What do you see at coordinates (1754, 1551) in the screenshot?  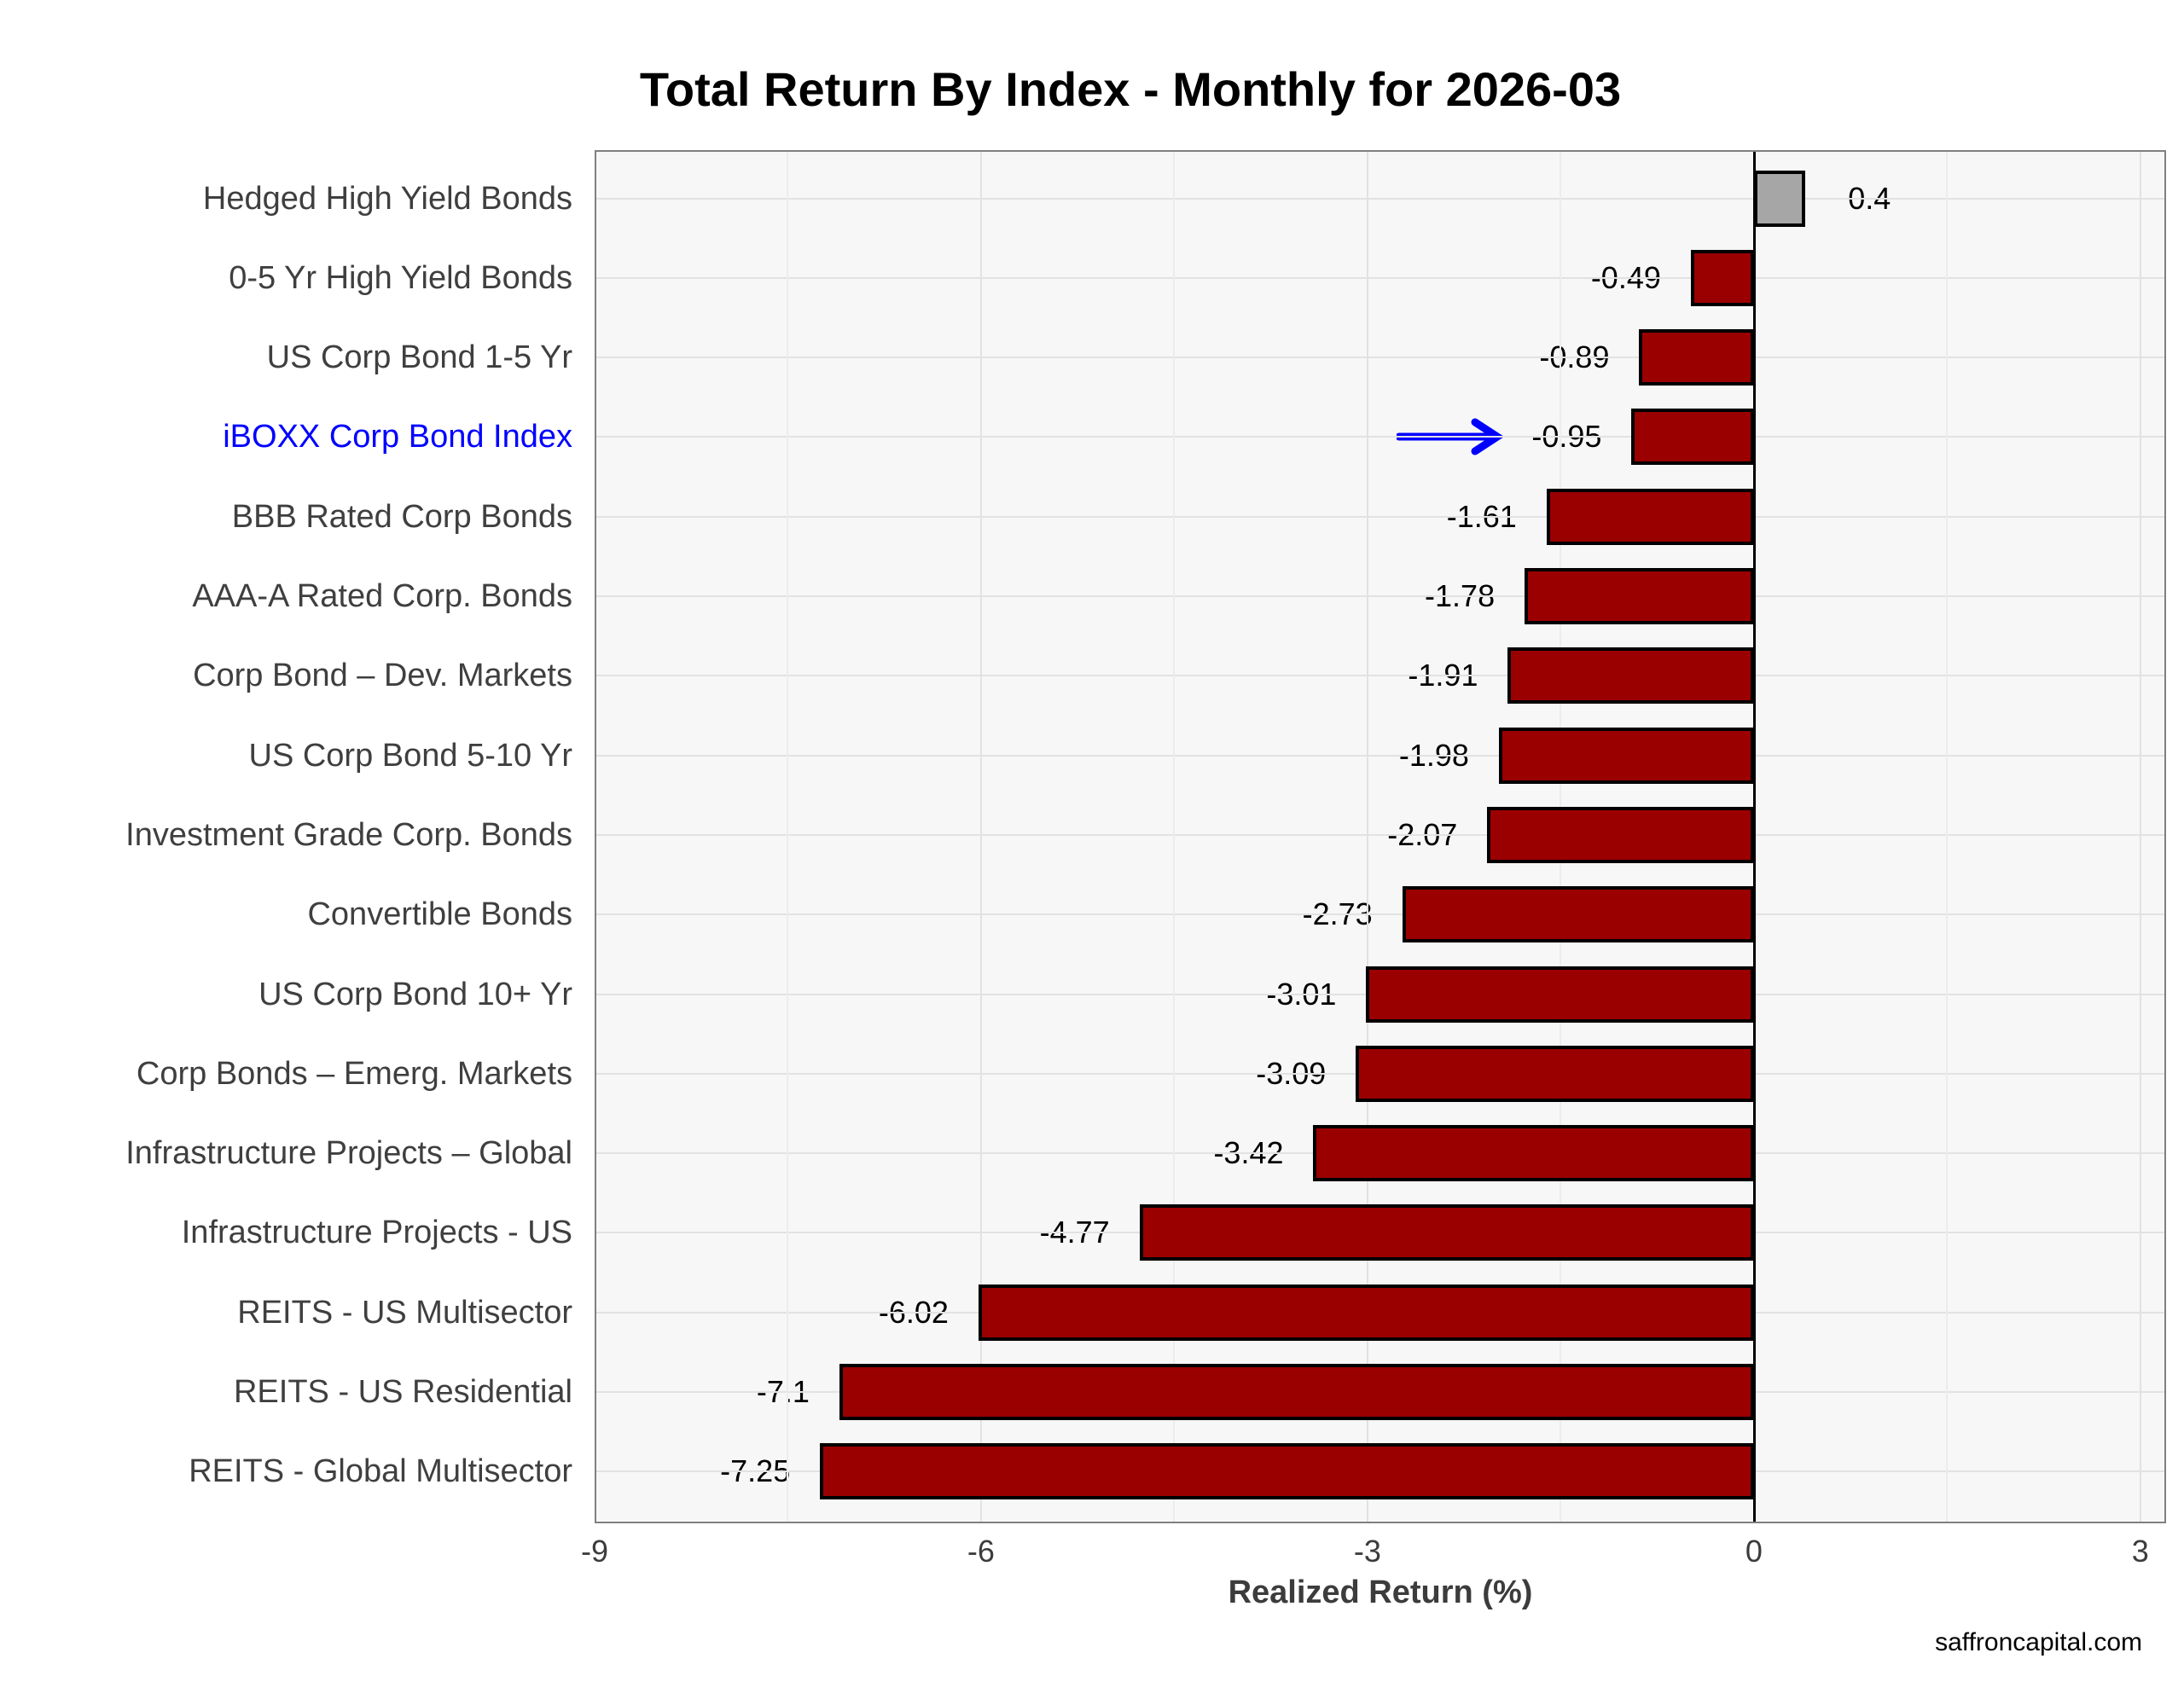 I see `x-tick-label: 0` at bounding box center [1754, 1551].